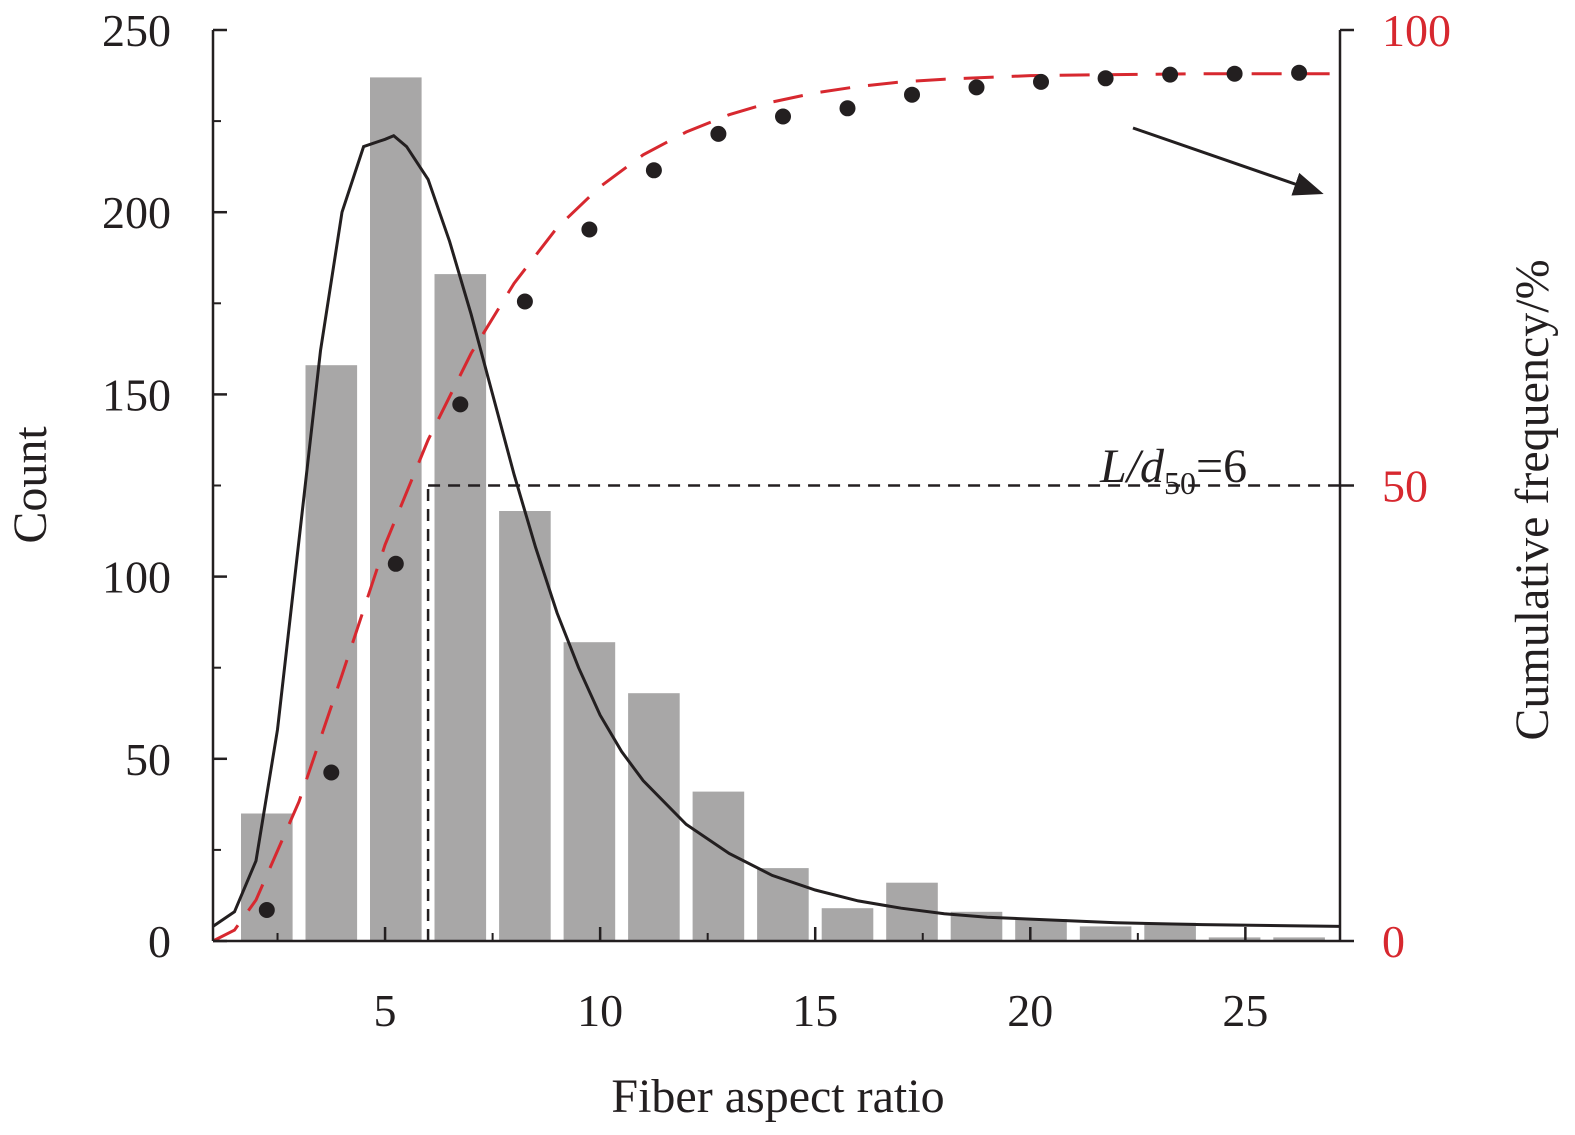 The width and height of the screenshot is (1575, 1135). What do you see at coordinates (30, 485) in the screenshot?
I see `y-axis-title: Count` at bounding box center [30, 485].